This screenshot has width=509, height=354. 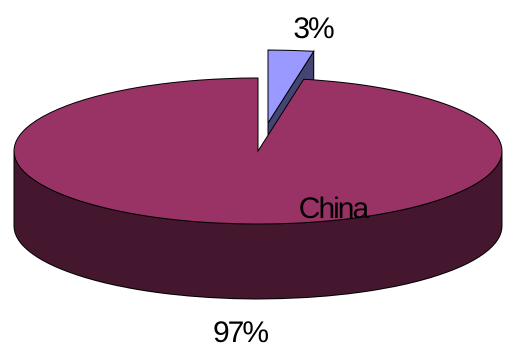 What do you see at coordinates (240, 332) in the screenshot?
I see `value-label: 97%` at bounding box center [240, 332].